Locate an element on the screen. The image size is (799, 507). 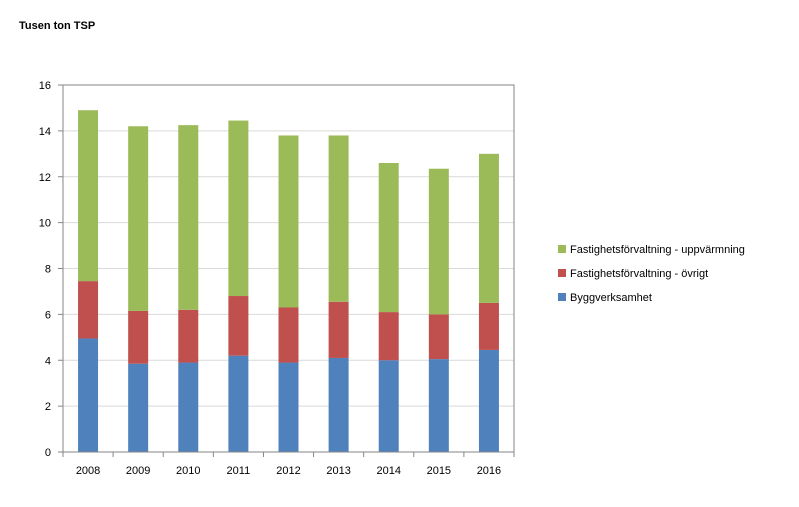
y-tick-label: 0 is located at coordinates (48, 453).